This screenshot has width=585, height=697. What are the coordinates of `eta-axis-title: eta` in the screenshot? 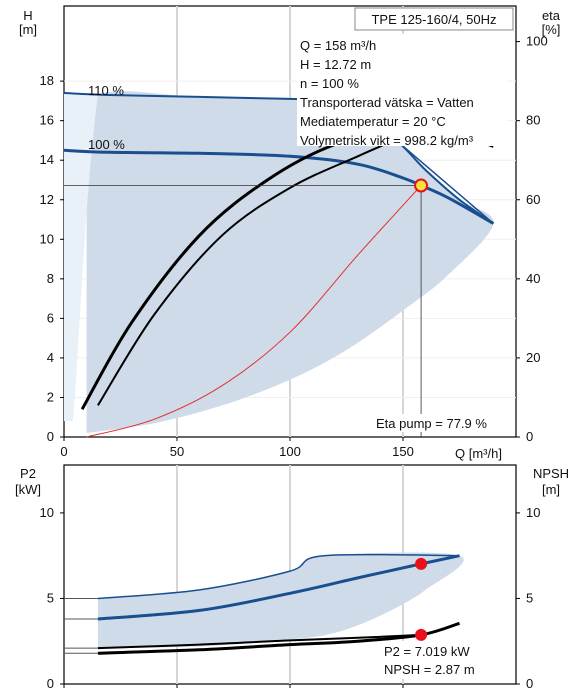 It's located at (551, 15).